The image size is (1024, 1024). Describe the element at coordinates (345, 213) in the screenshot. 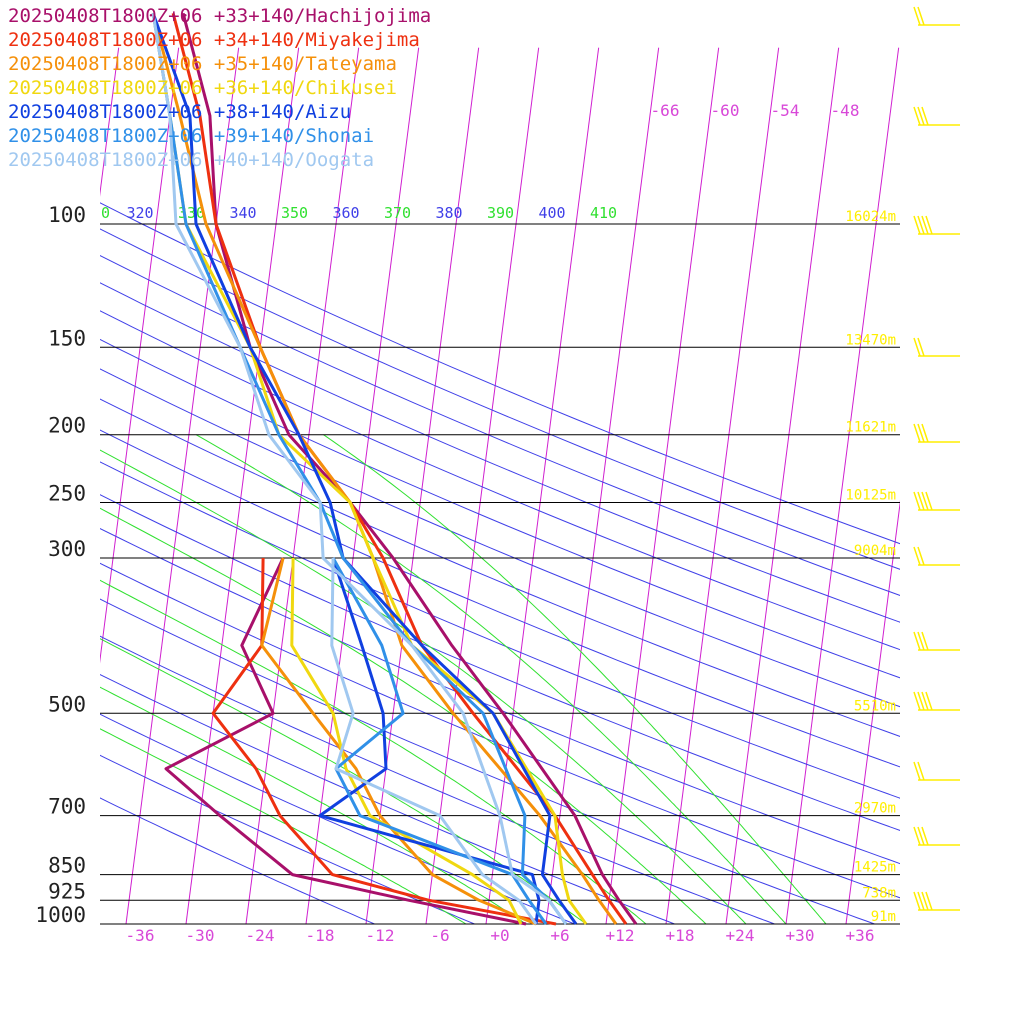

I see `theta-label: 360` at that location.